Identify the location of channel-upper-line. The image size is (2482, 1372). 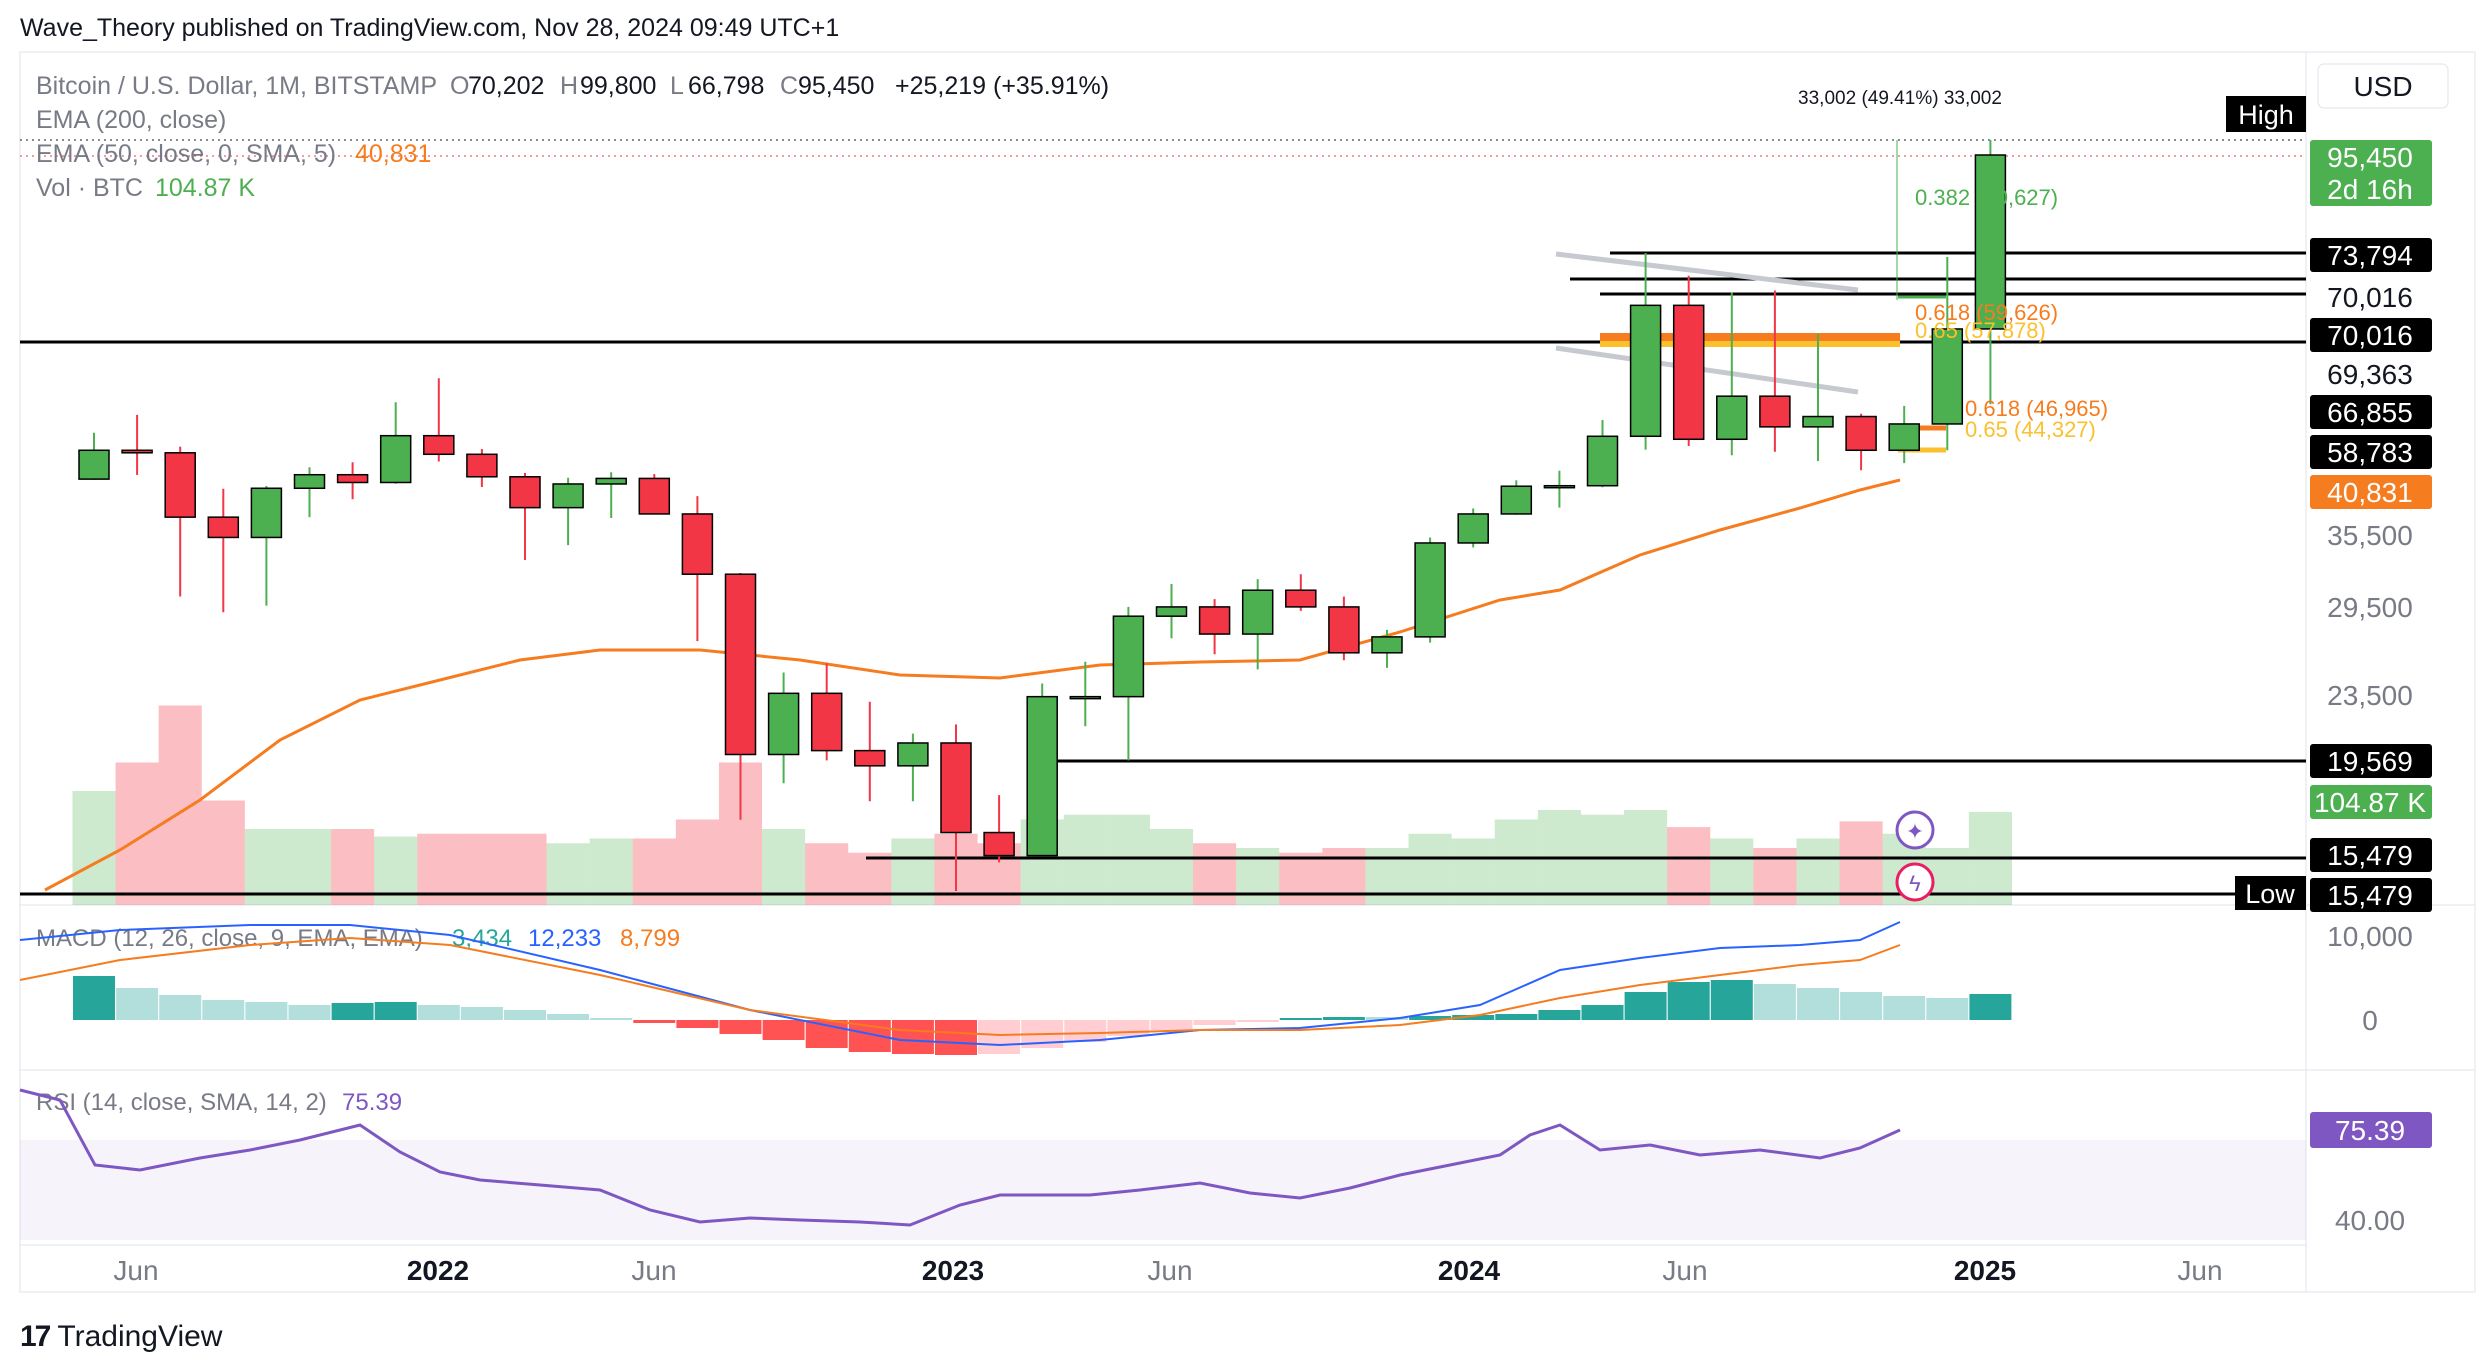
(1707, 272).